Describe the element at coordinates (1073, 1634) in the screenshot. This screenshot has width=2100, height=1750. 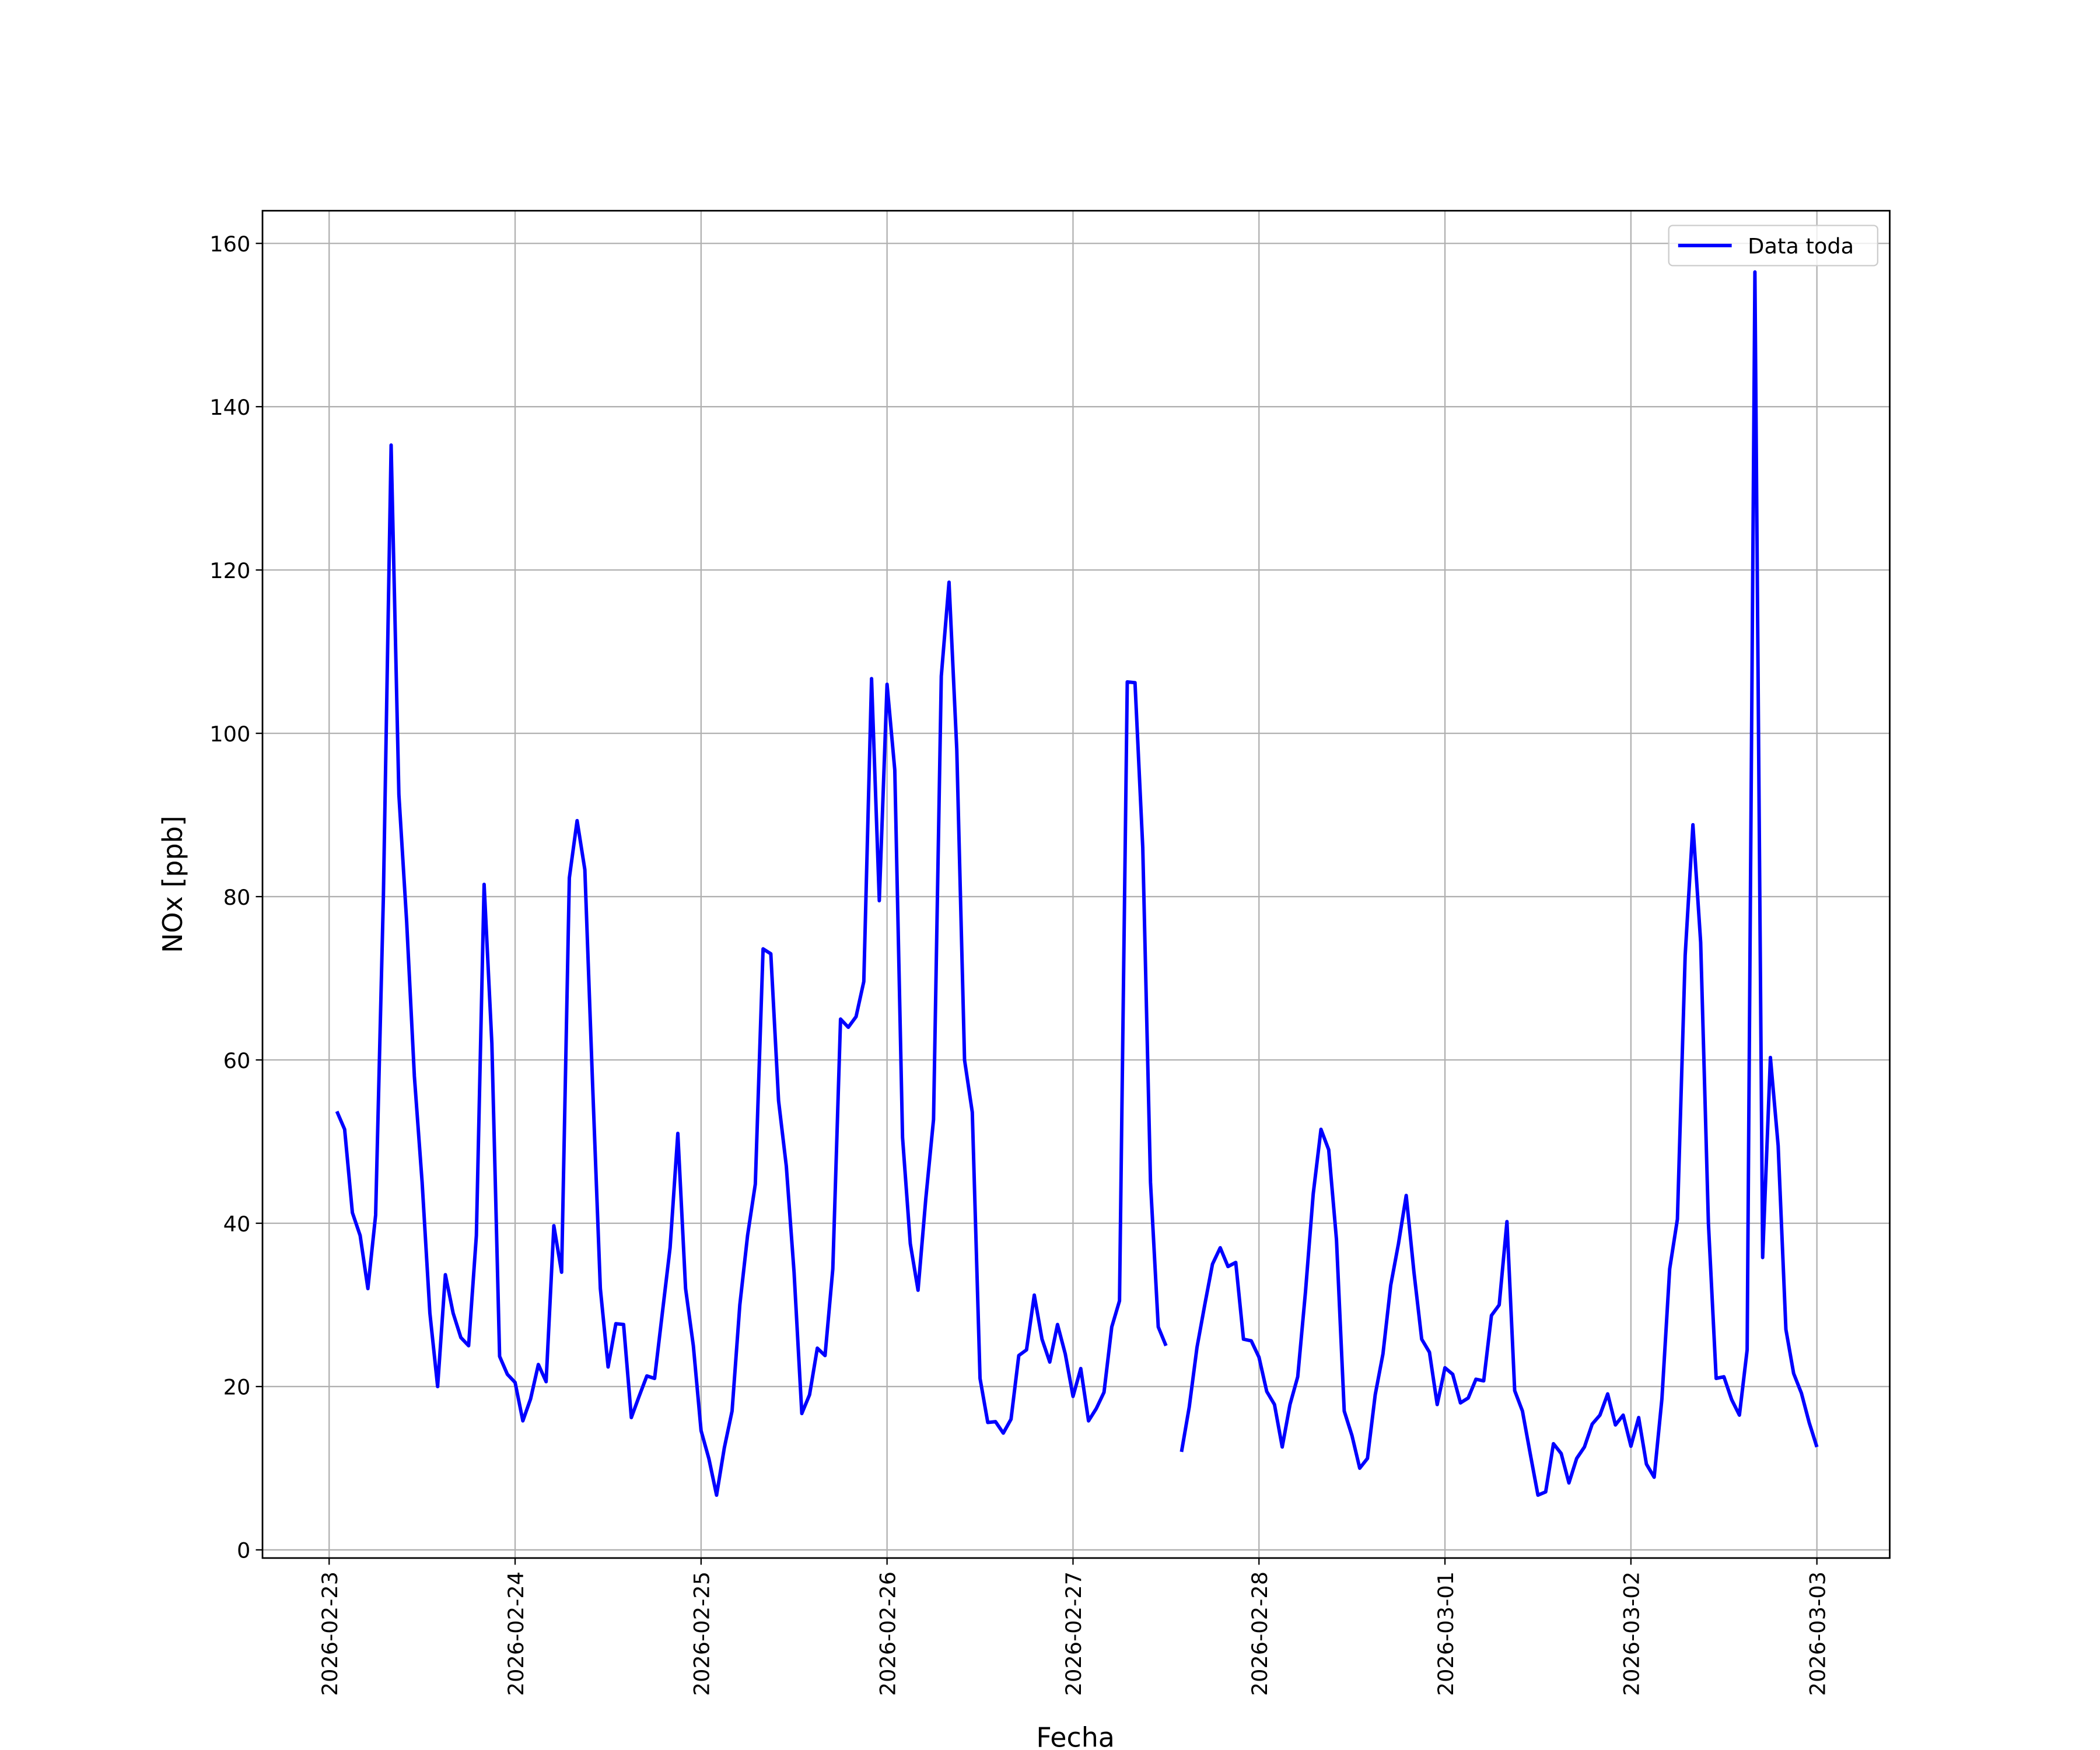
I see `x-tick-label: 2026-02-27` at that location.